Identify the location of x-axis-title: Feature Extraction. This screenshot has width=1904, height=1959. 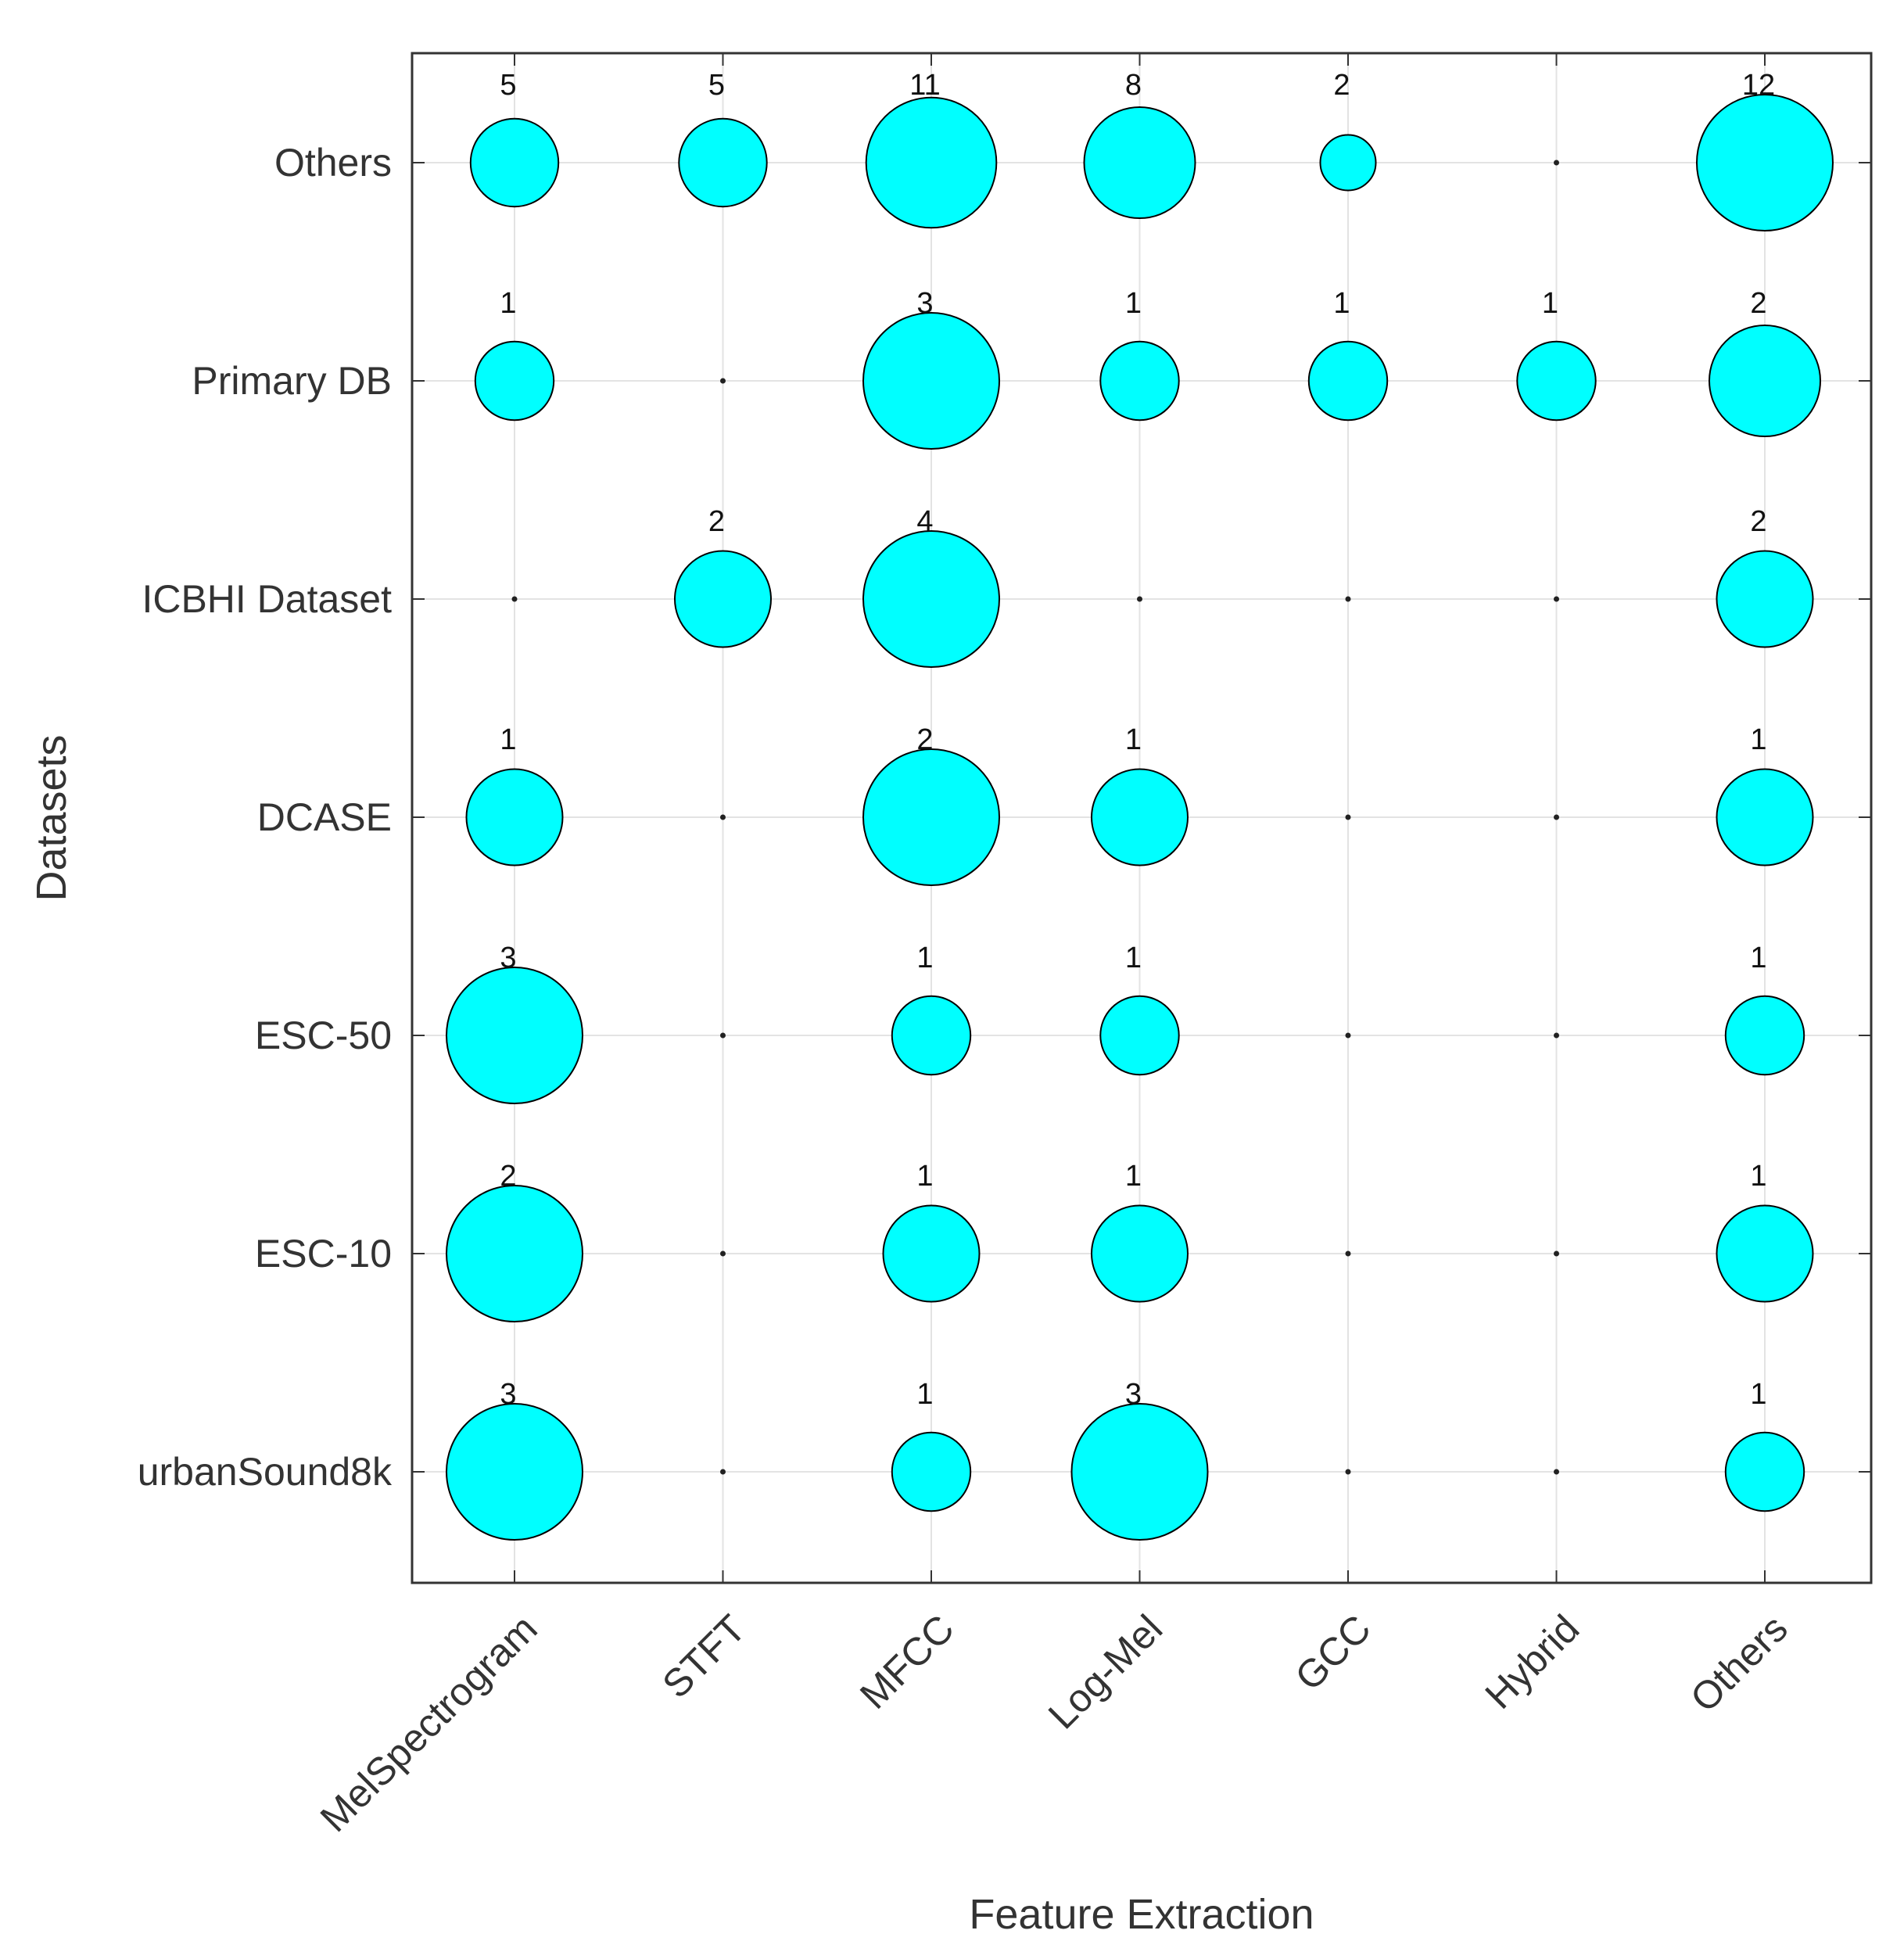
(1141, 1915).